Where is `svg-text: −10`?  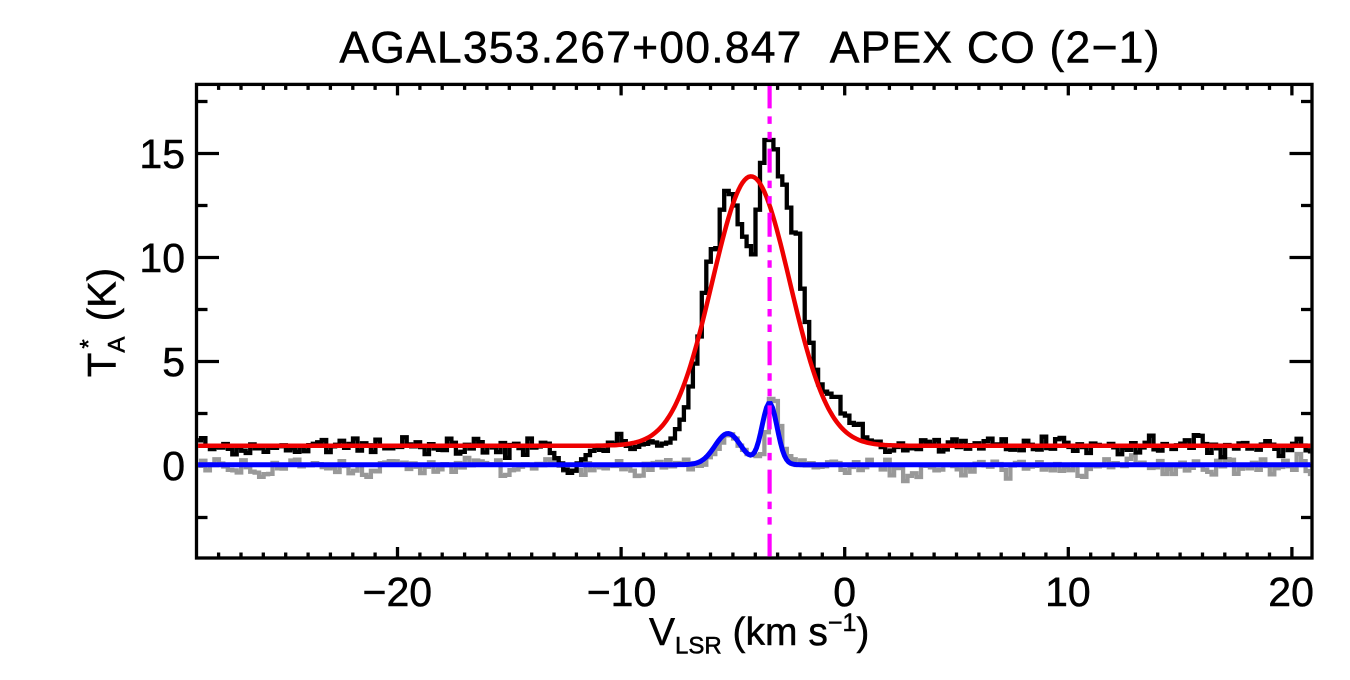
svg-text: −10 is located at coordinates (622, 592).